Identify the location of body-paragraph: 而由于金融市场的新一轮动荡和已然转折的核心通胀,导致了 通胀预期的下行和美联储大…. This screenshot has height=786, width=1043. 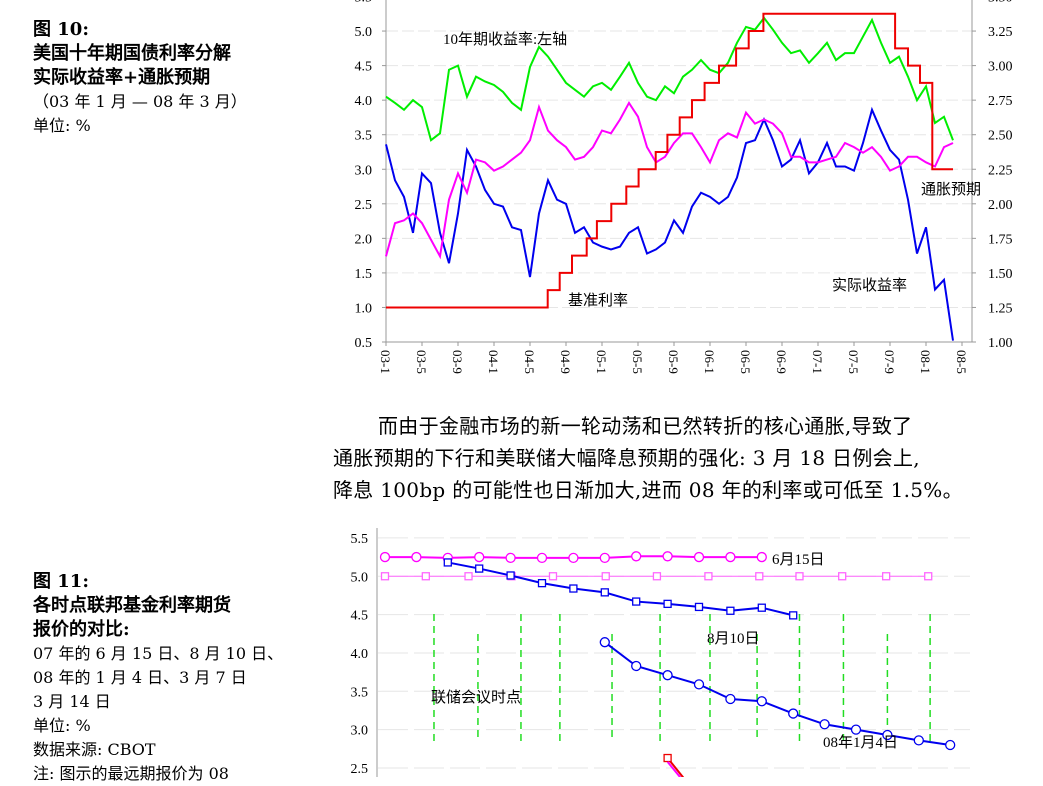
(678, 458).